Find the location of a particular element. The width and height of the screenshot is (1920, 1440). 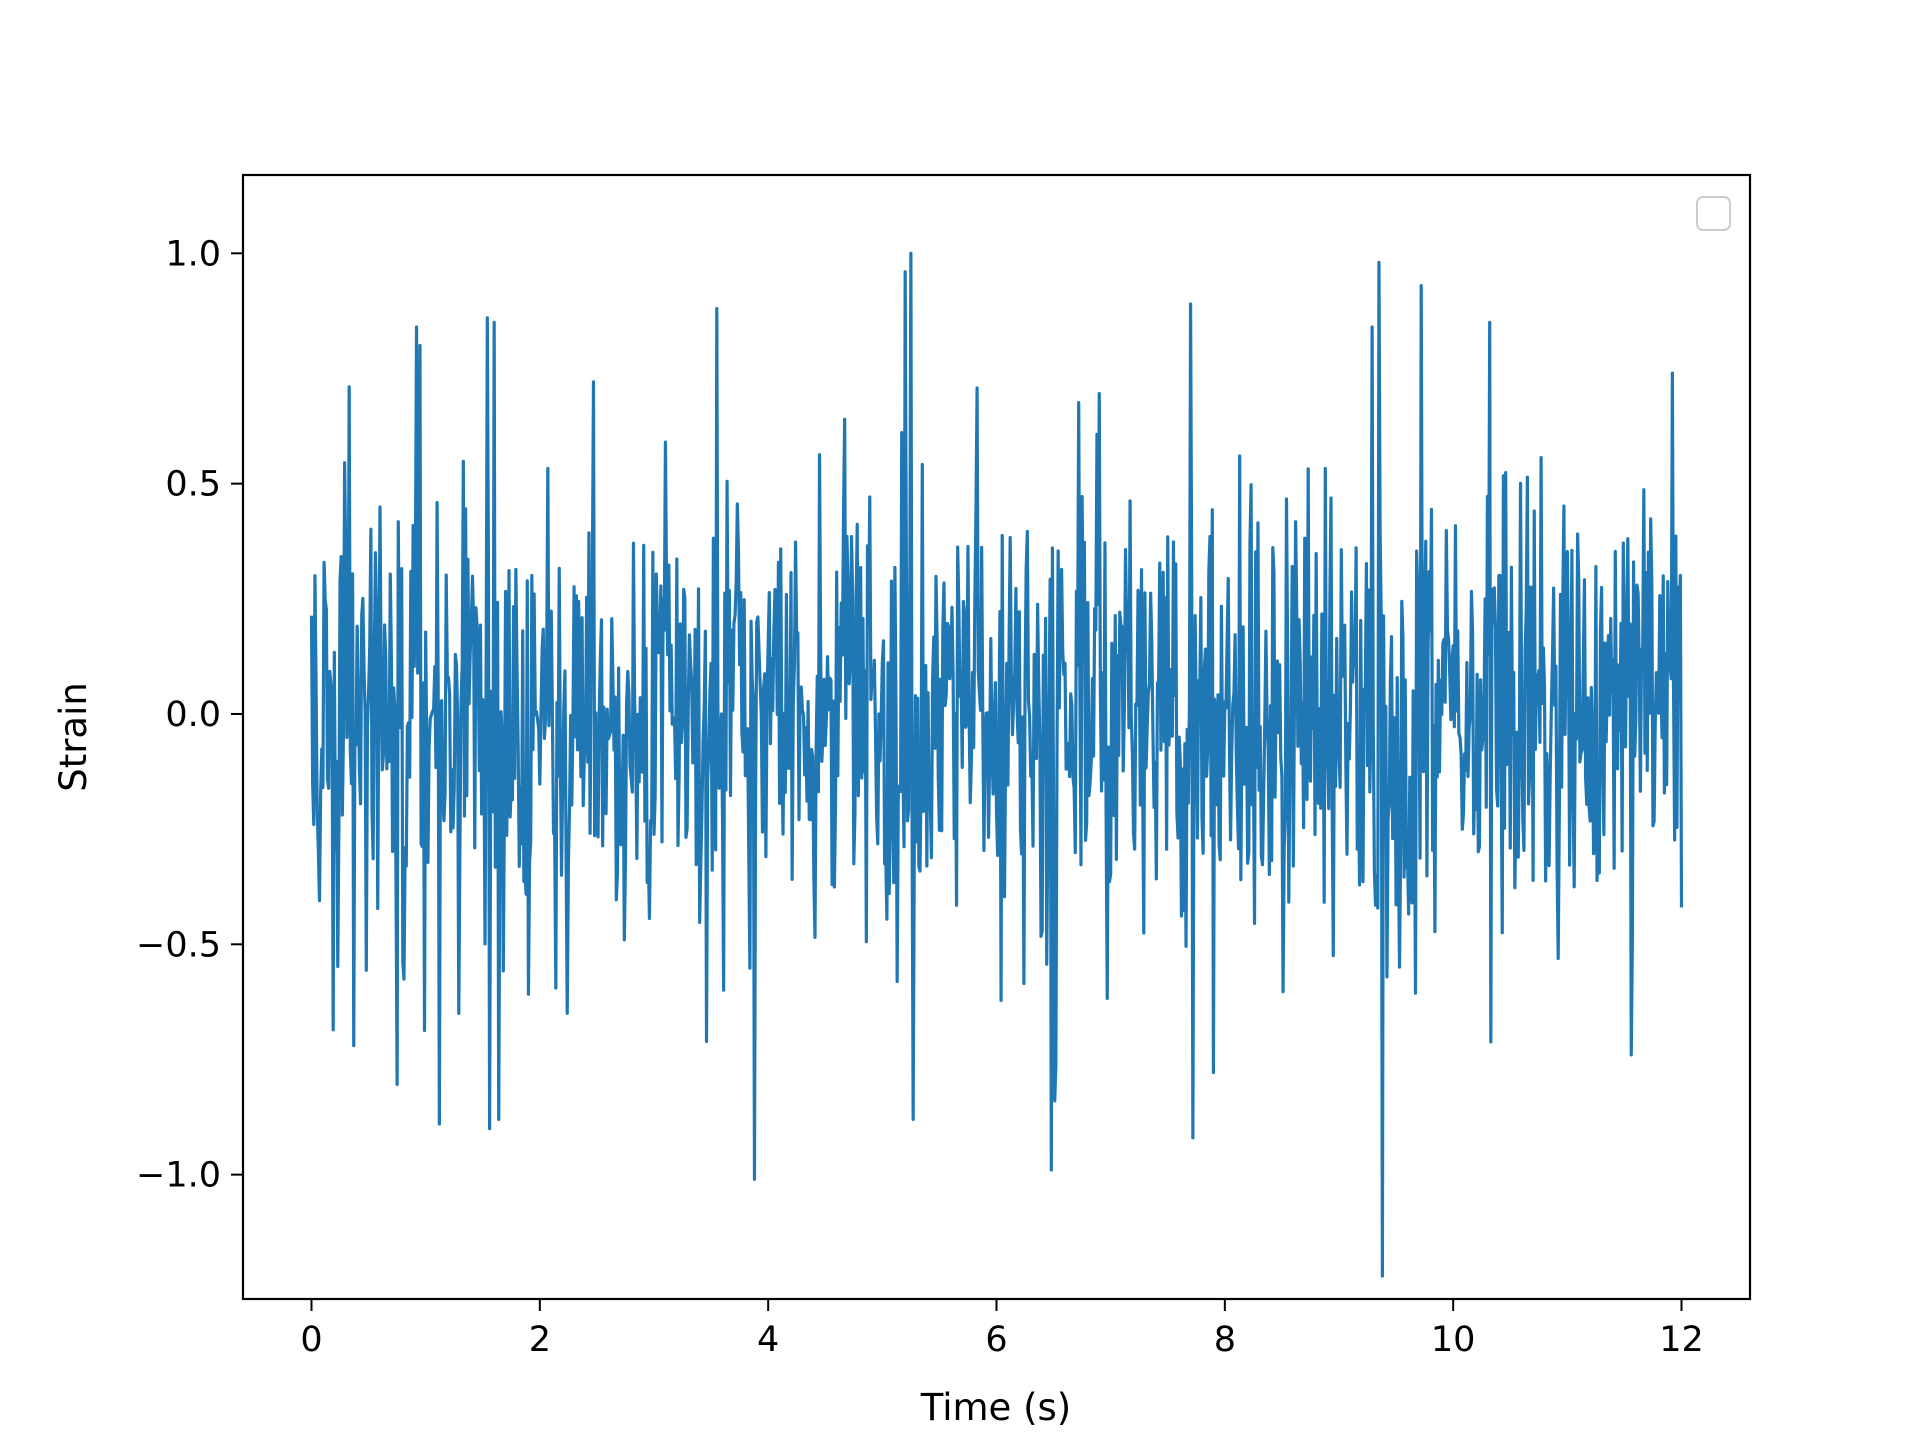

y-tick-label: 1.0 is located at coordinates (193, 254).